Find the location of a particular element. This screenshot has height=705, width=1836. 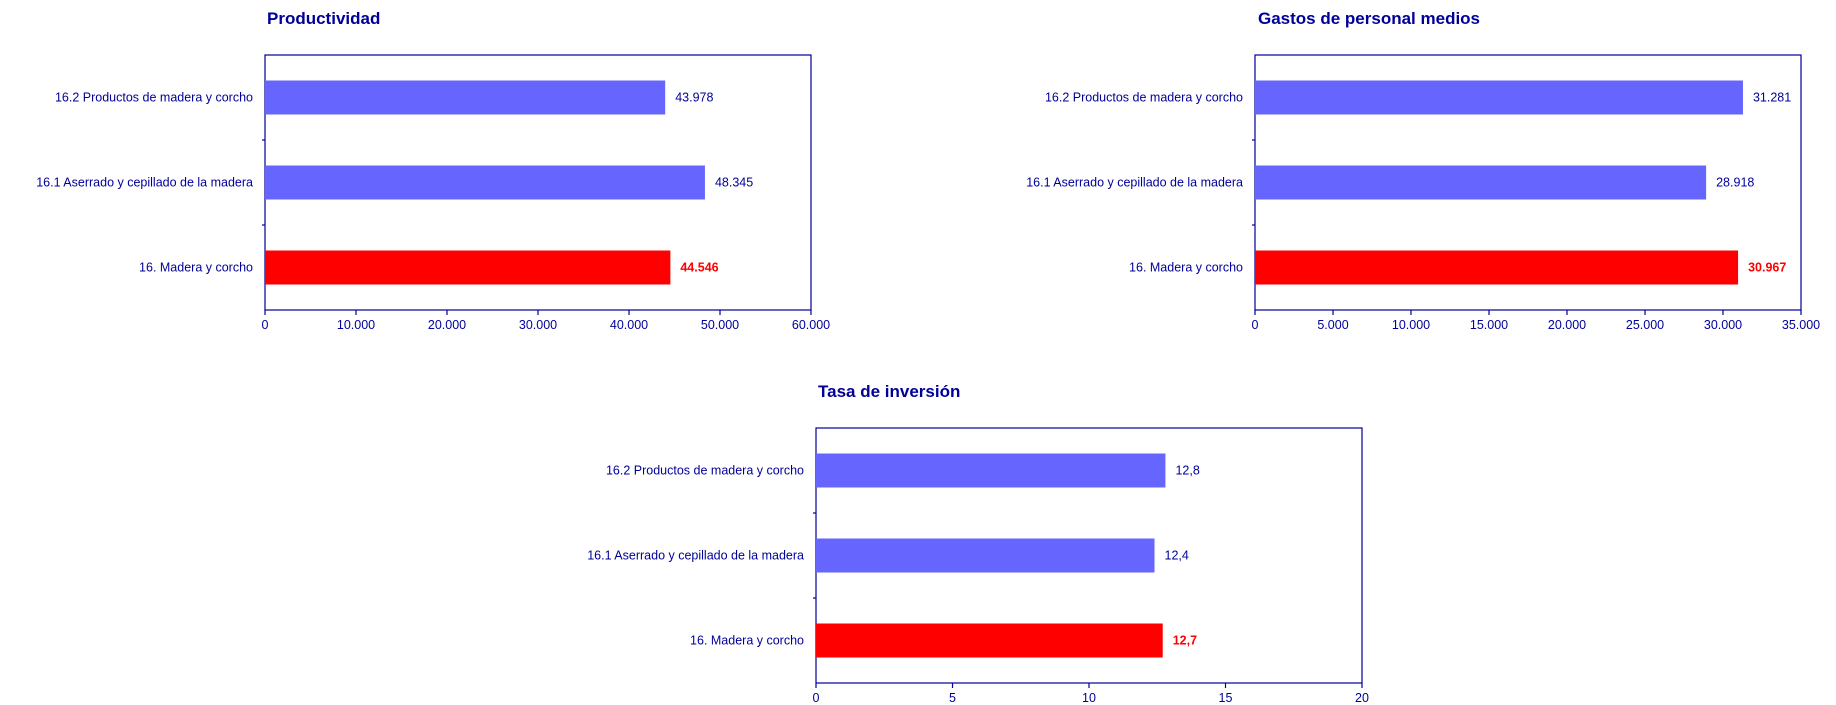

chart-title: Productividad is located at coordinates (323, 18).